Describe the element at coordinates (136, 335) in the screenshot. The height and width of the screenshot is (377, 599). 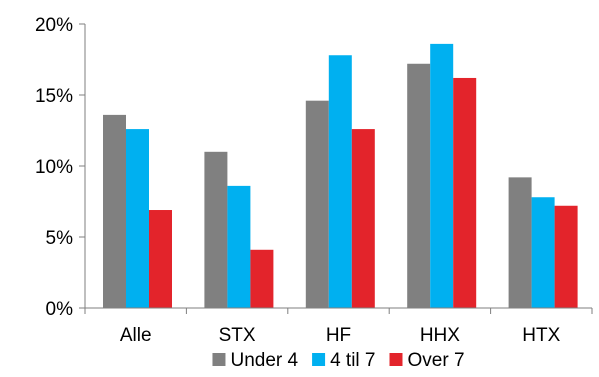
I see `x-tick-label: Alle` at that location.